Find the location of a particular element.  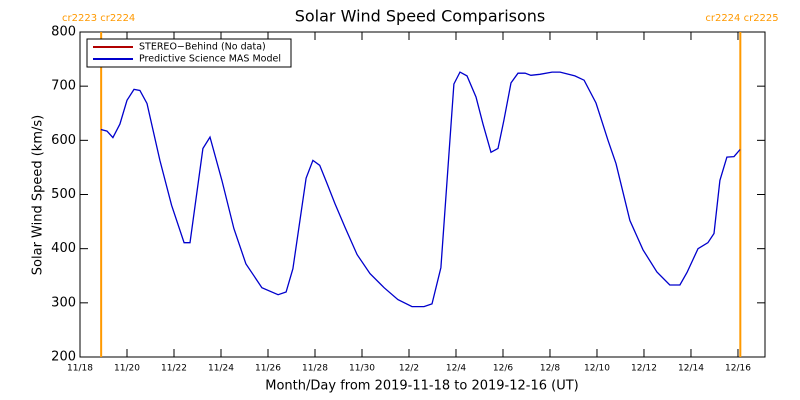

y-tick-label: 600 is located at coordinates (63, 140).